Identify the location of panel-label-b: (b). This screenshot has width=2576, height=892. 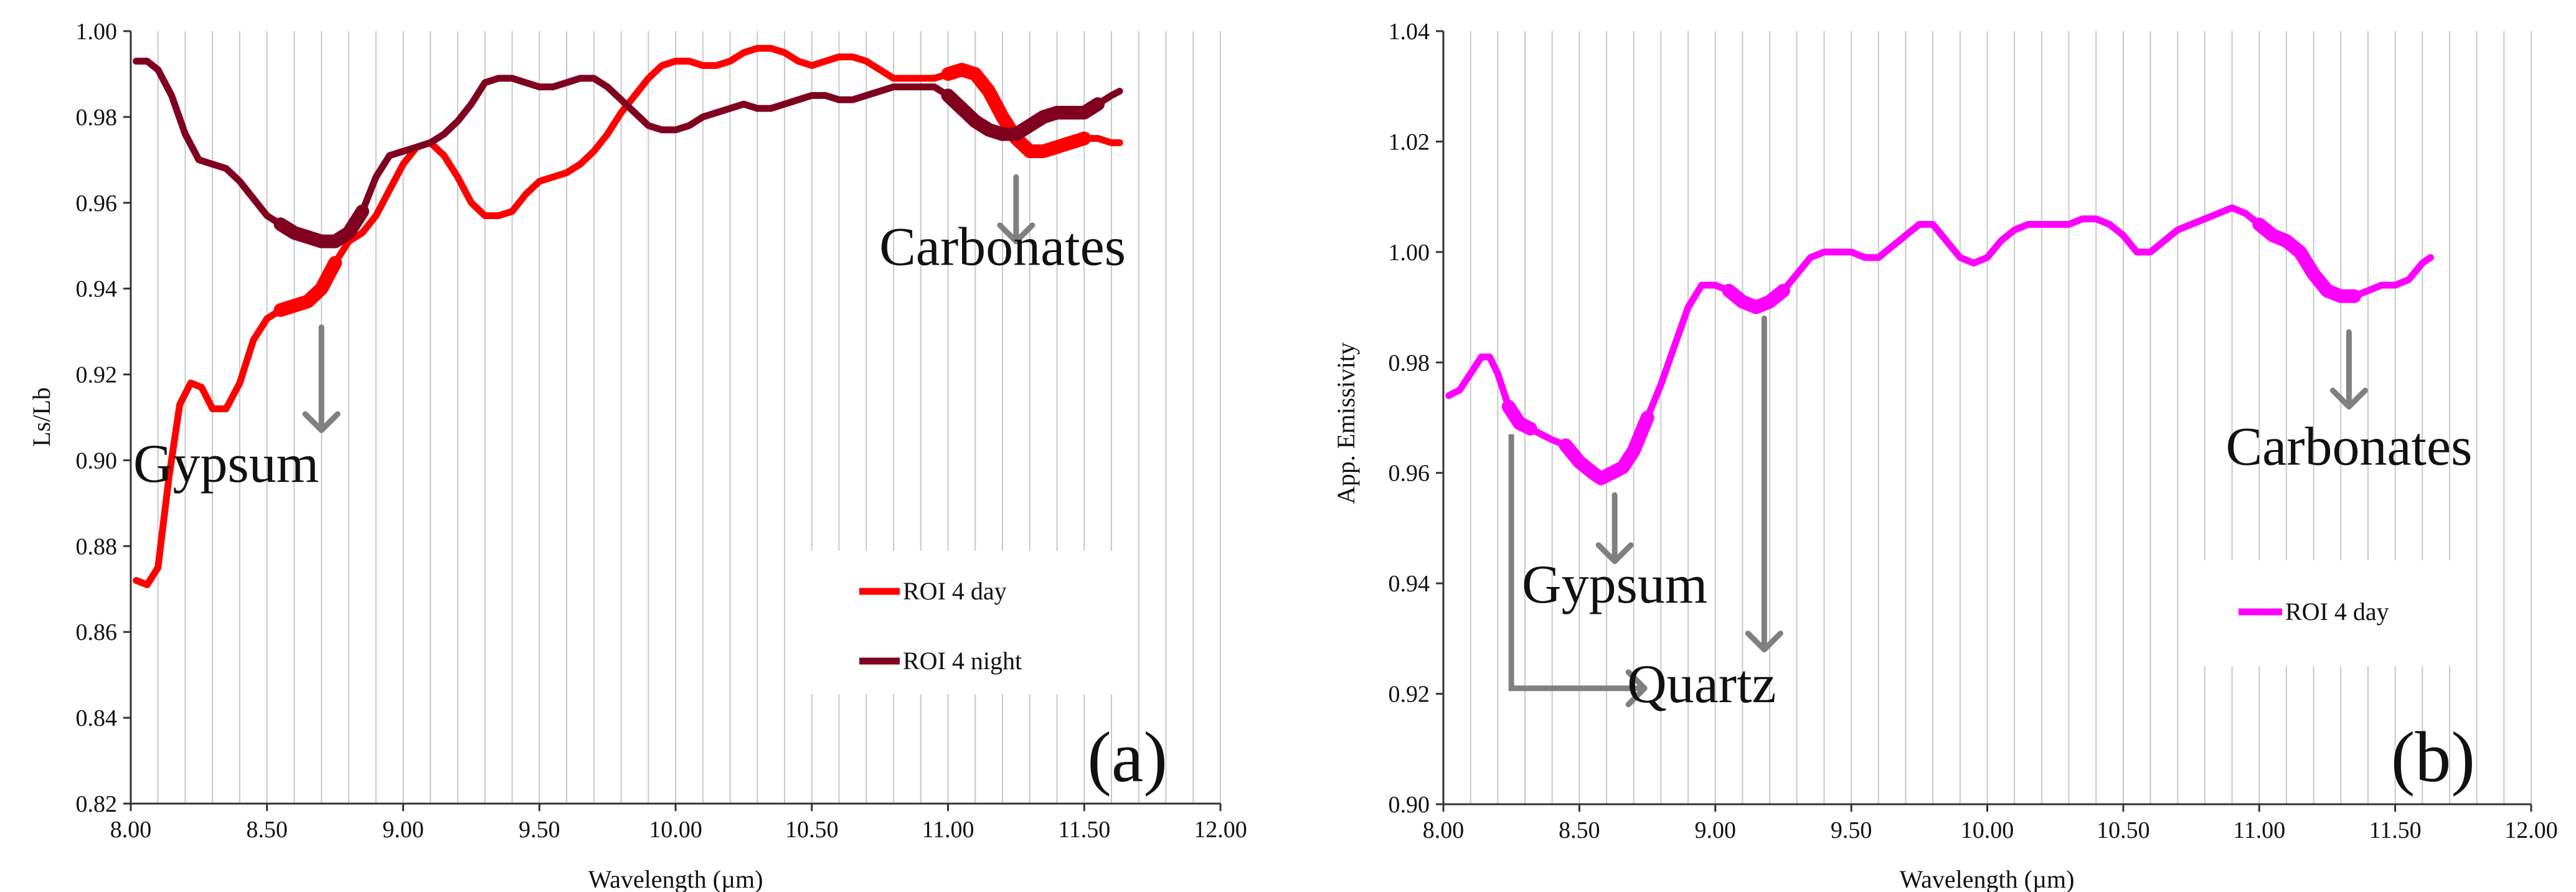
(2433, 758).